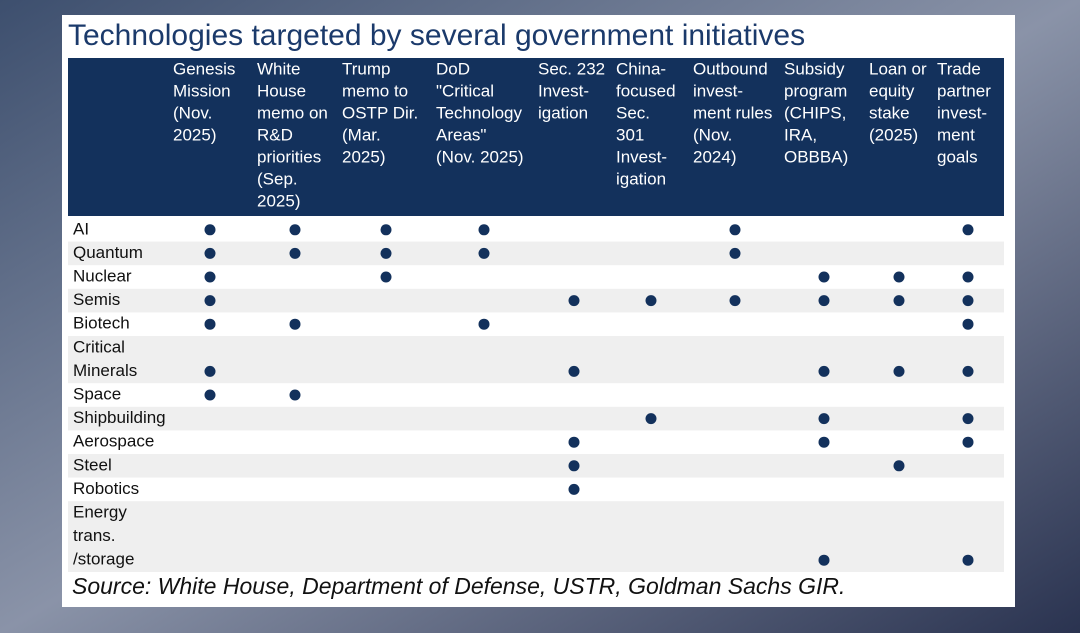 The height and width of the screenshot is (633, 1080). What do you see at coordinates (105, 370) in the screenshot?
I see `row-label: Minerals` at bounding box center [105, 370].